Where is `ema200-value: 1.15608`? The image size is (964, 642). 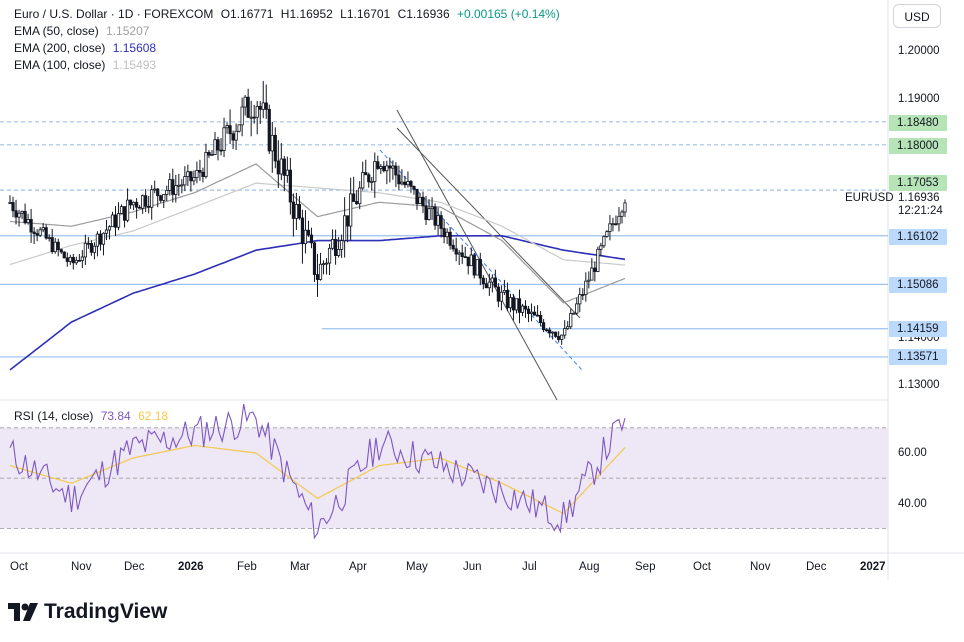 ema200-value: 1.15608 is located at coordinates (134, 48).